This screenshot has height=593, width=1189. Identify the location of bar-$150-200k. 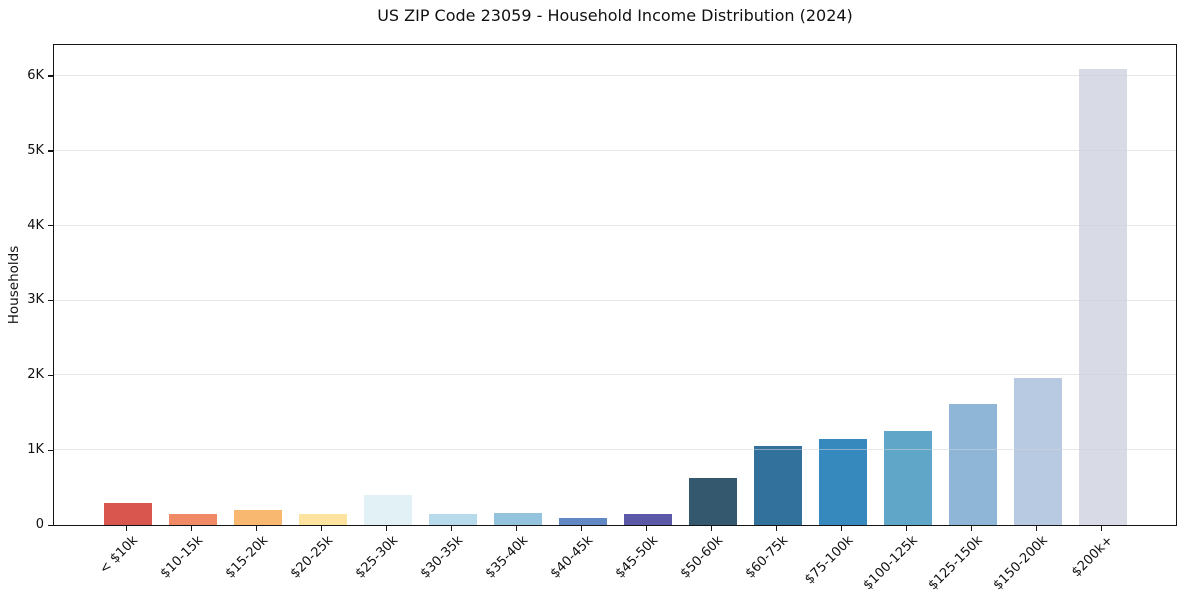
(1037, 451).